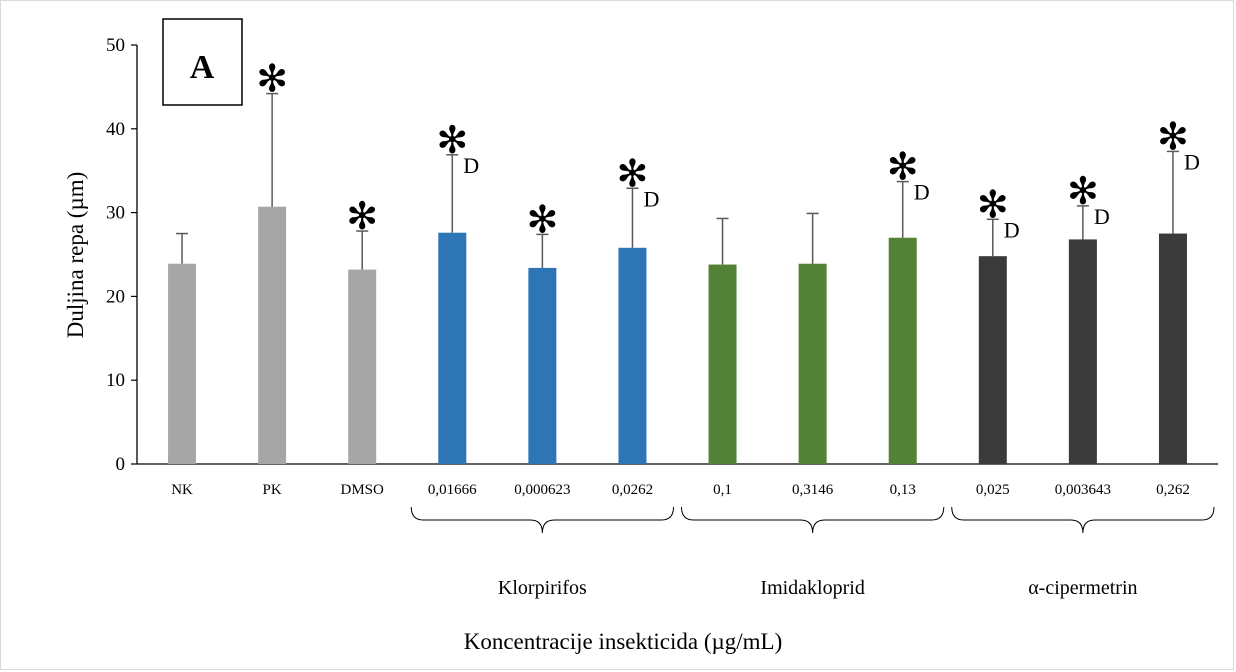 The image size is (1236, 672). Describe the element at coordinates (1082, 588) in the screenshot. I see `group-label: α-cipermetrin` at that location.